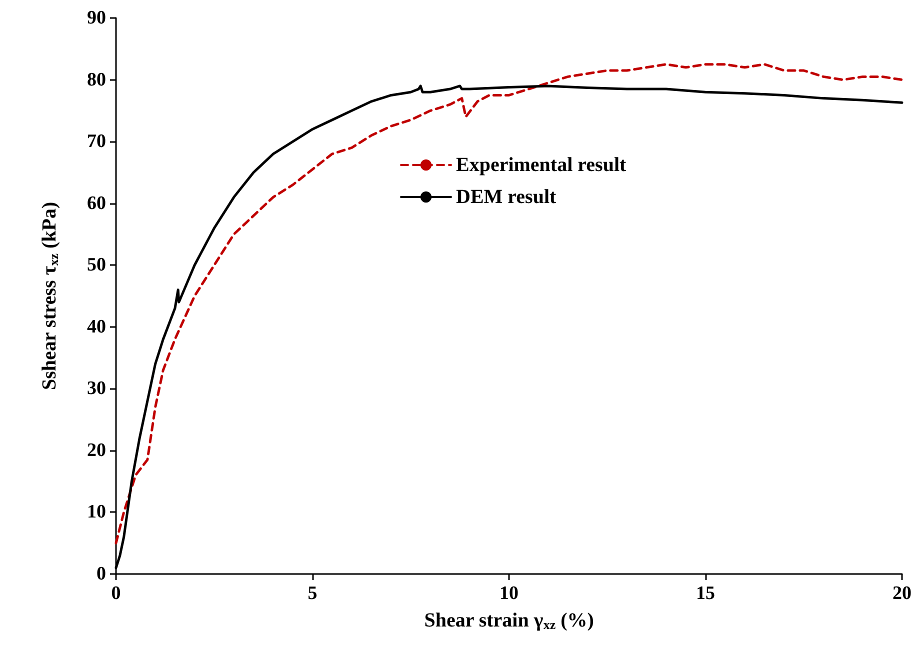 This screenshot has width=920, height=660. Describe the element at coordinates (96, 79) in the screenshot. I see `y-tick-label: 80` at that location.